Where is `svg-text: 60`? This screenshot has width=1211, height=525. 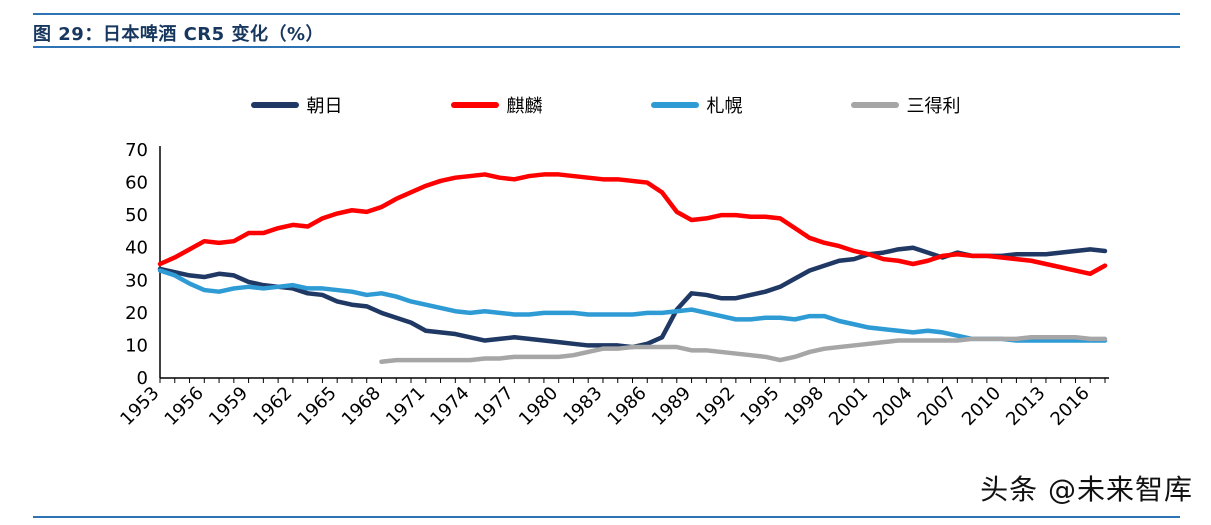
svg-text: 60 is located at coordinates (136, 183).